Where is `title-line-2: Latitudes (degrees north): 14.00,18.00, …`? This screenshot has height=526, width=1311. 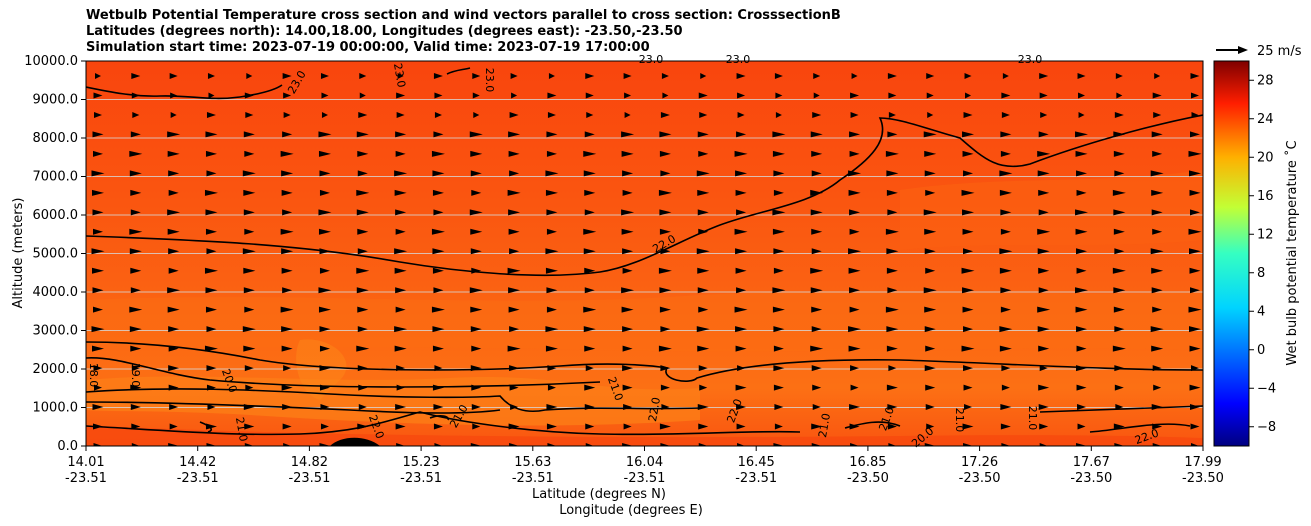 title-line-2: Latitudes (degrees north): 14.00,18.00, … is located at coordinates (384, 31).